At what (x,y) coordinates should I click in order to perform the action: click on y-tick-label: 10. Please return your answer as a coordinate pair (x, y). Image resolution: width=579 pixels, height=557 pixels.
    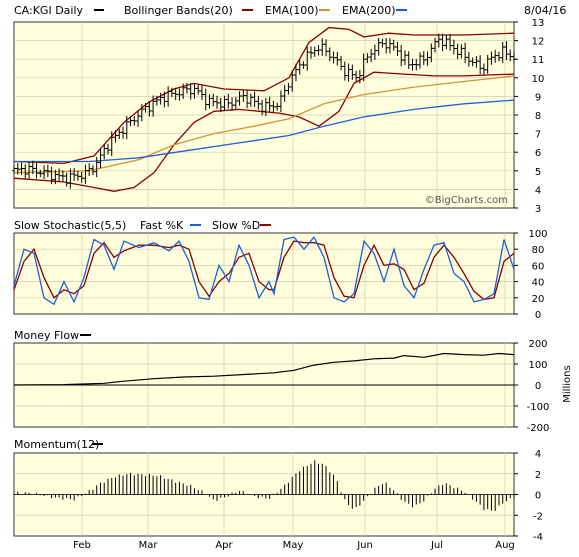
    Looking at the image, I should click on (538, 79).